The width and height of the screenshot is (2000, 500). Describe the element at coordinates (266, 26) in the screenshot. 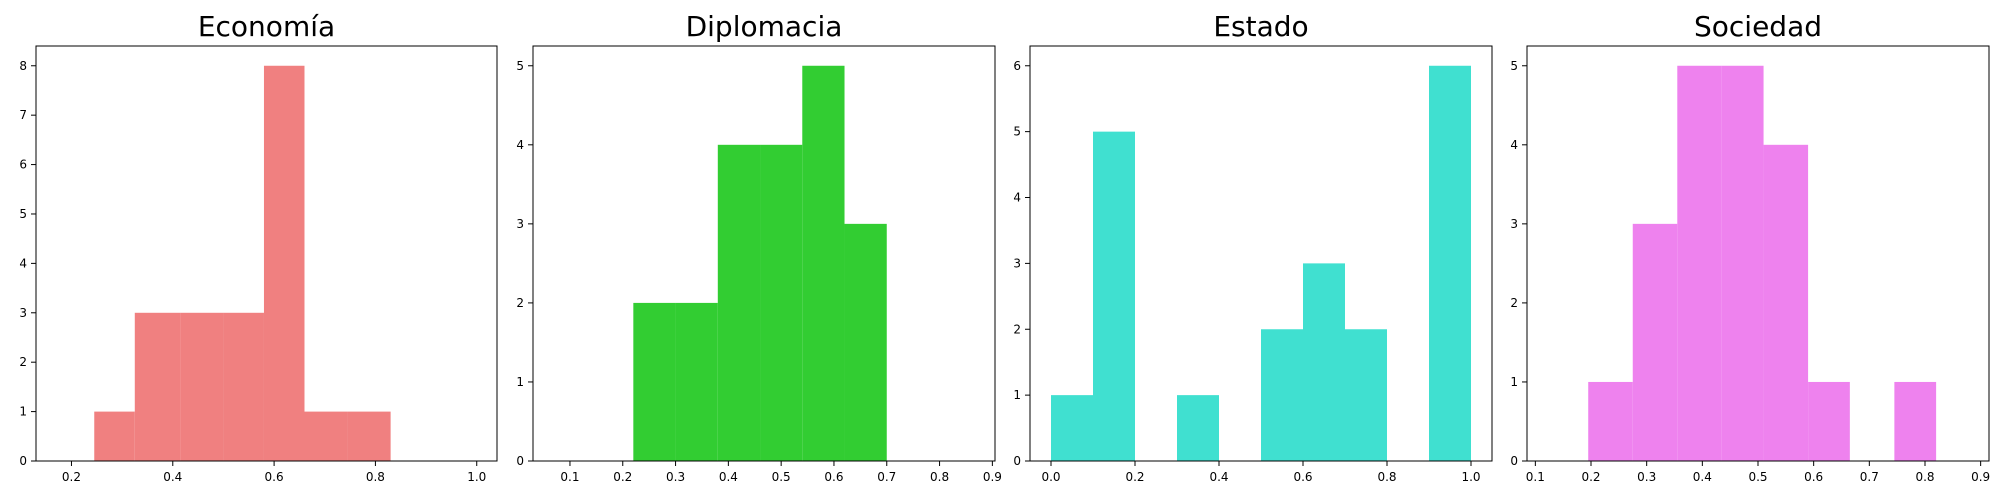

I see `chart-title-economia: Economía` at that location.